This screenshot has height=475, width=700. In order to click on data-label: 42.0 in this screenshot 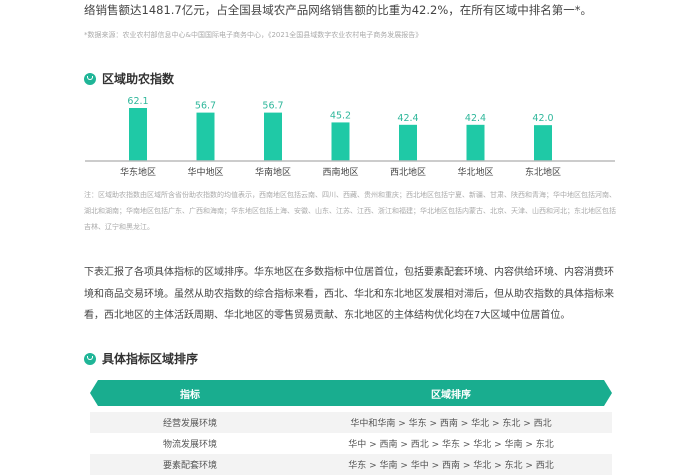, I will do `click(542, 118)`.